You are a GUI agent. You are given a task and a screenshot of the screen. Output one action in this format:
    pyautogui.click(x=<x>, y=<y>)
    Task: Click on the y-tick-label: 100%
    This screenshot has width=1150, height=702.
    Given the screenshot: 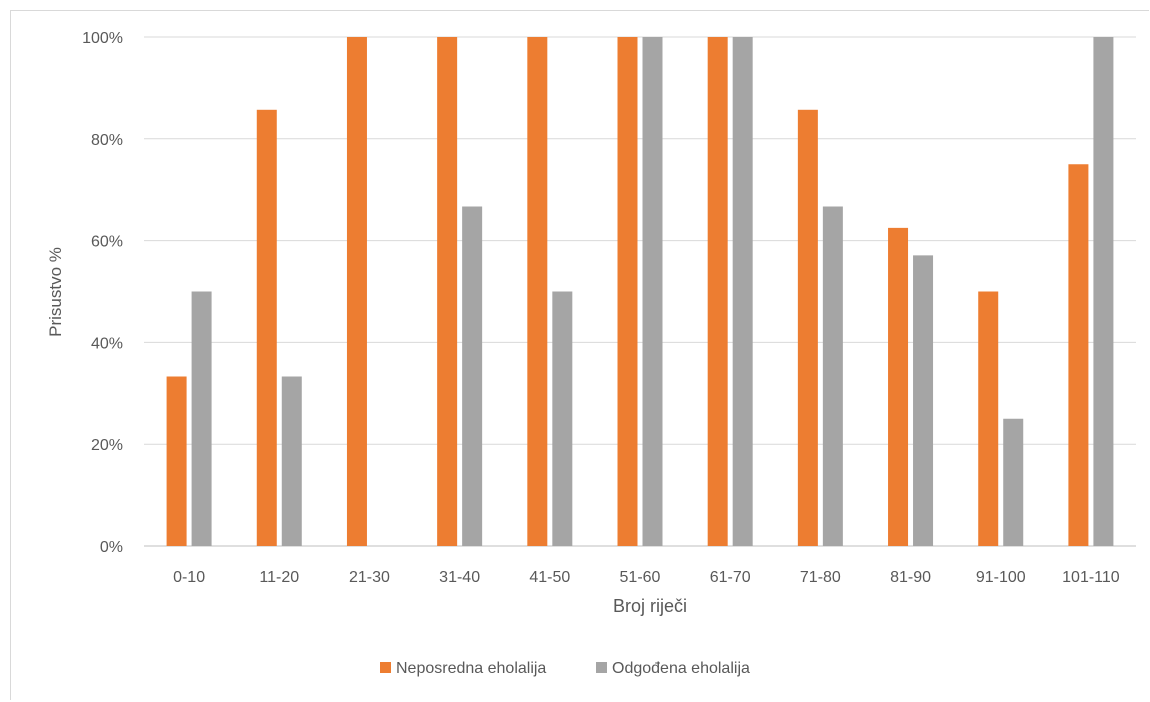 What is the action you would take?
    pyautogui.click(x=102, y=38)
    